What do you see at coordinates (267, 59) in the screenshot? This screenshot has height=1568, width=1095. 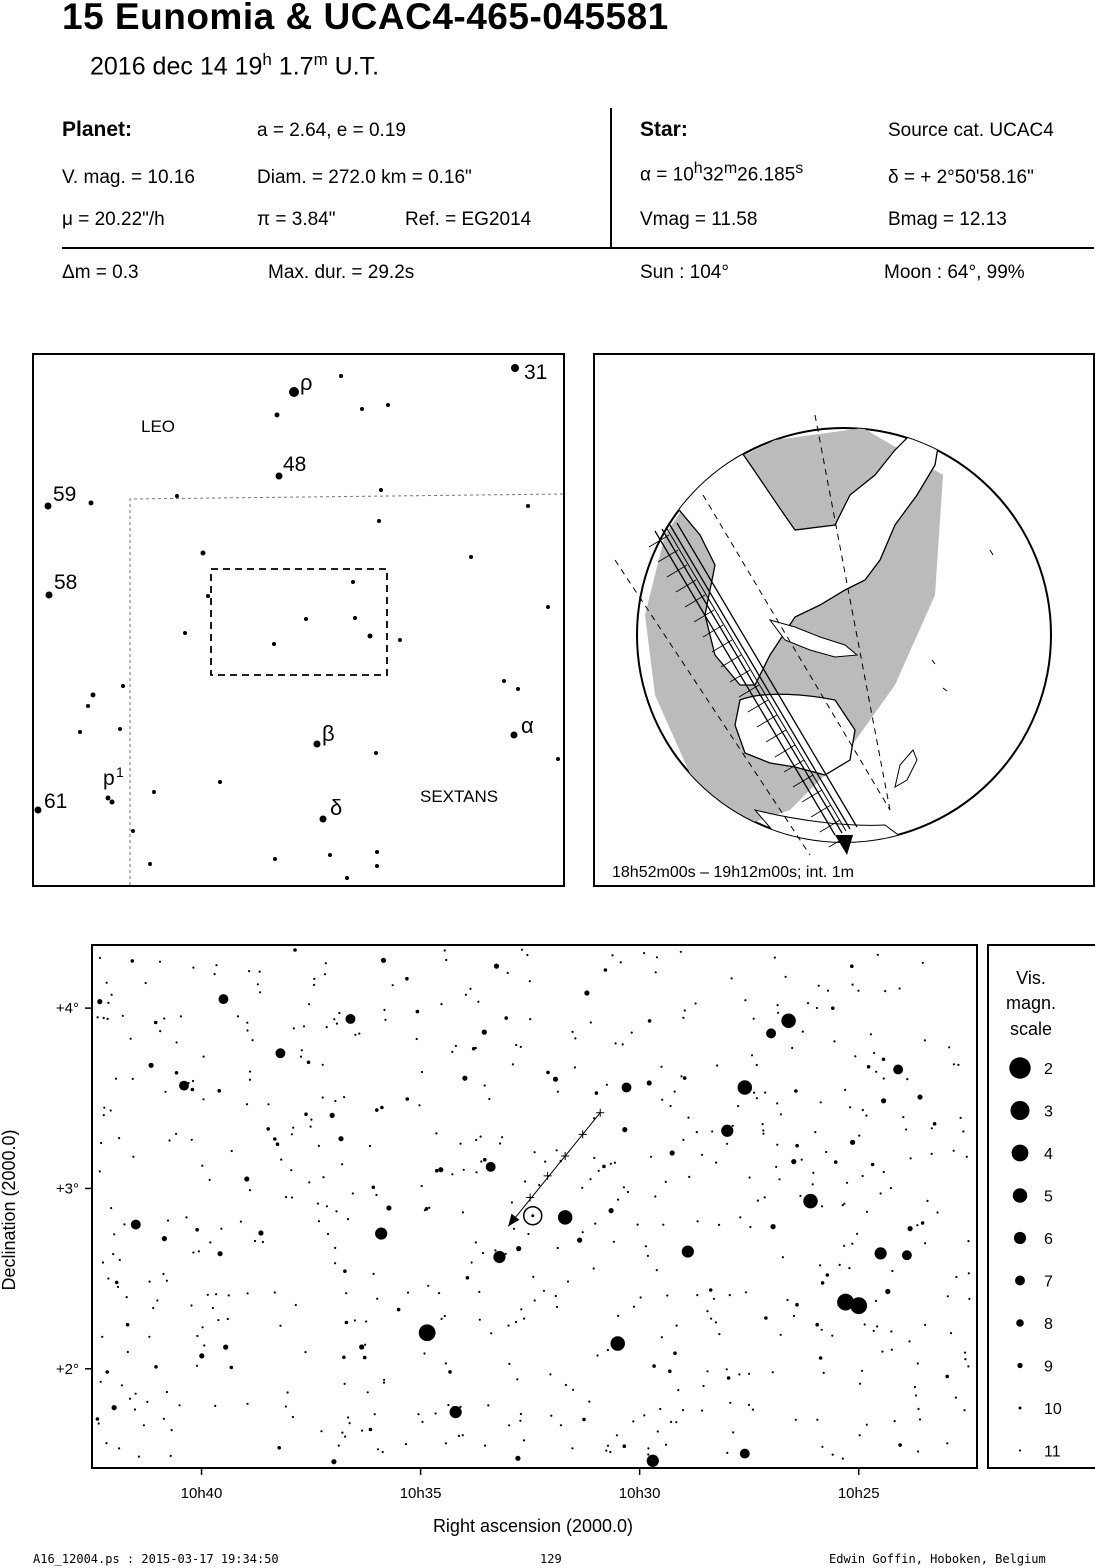 I see `date-h-sup: h` at bounding box center [267, 59].